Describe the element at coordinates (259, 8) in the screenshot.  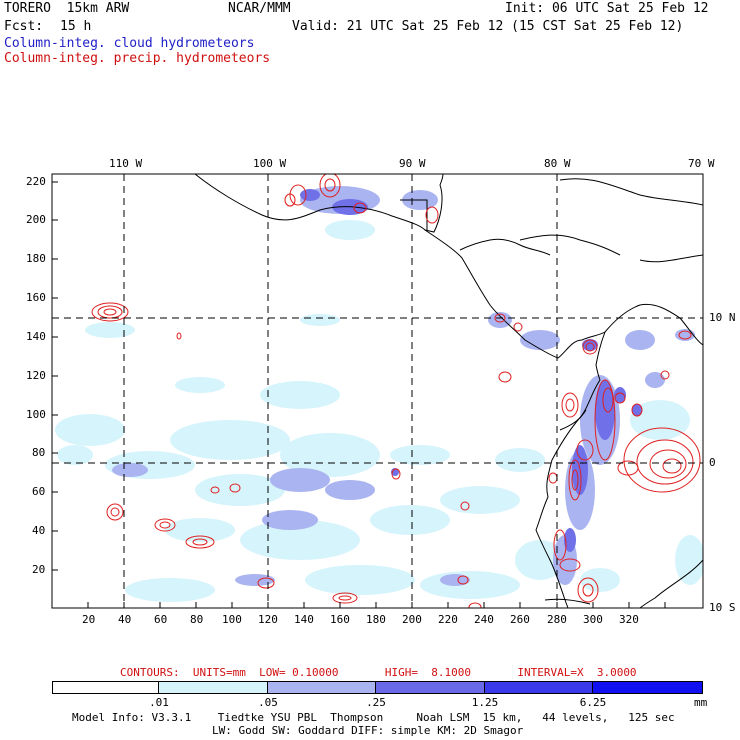
I see `organization-label: NCAR/MMM` at that location.